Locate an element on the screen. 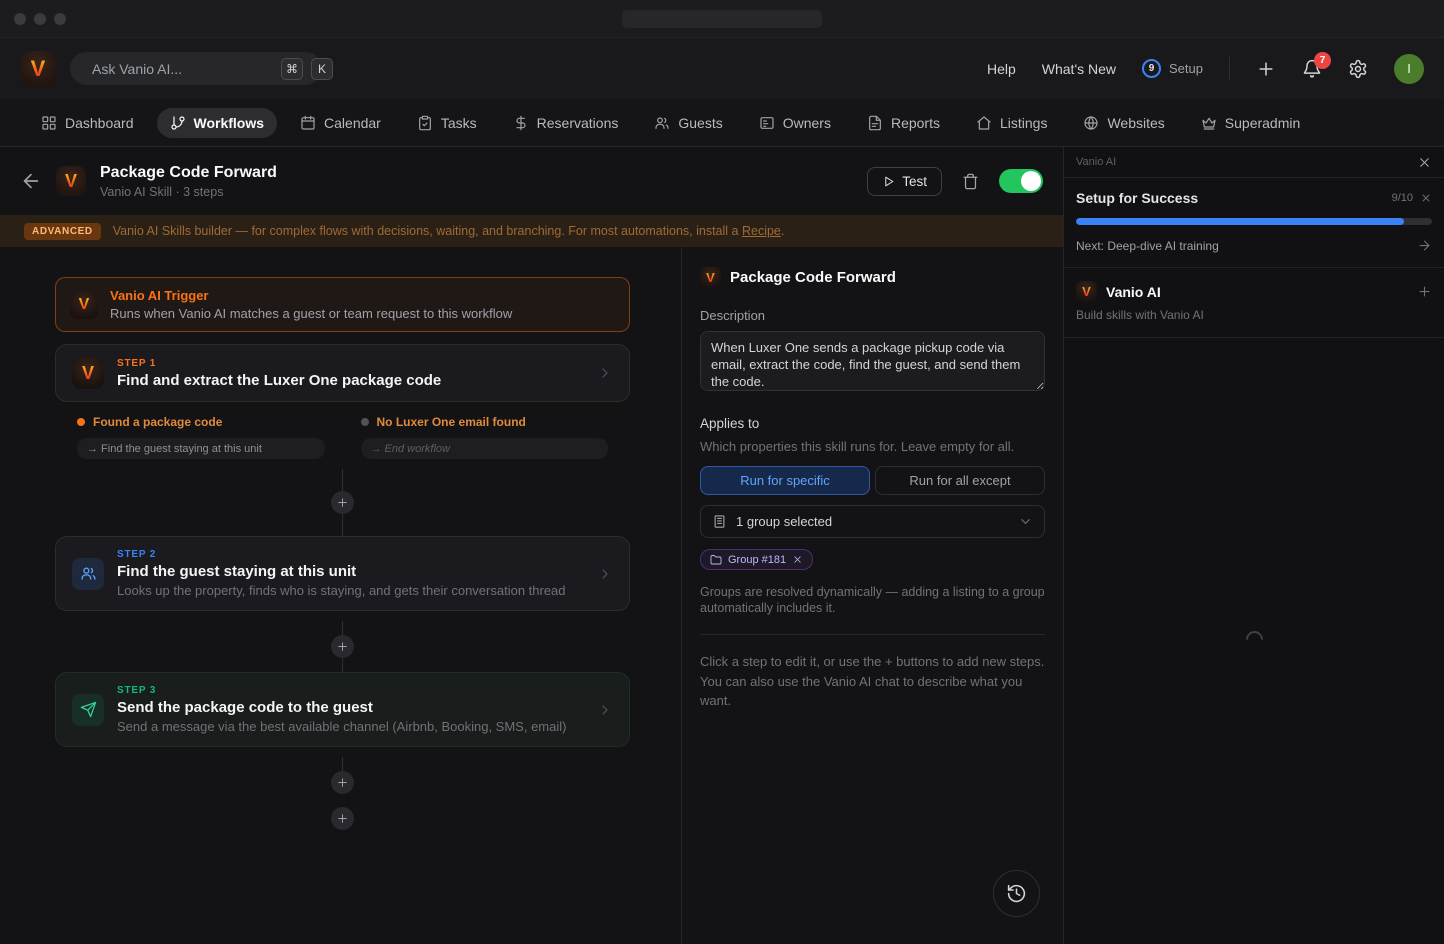 This screenshot has width=1444, height=944. remove-group-icon is located at coordinates (797, 559).